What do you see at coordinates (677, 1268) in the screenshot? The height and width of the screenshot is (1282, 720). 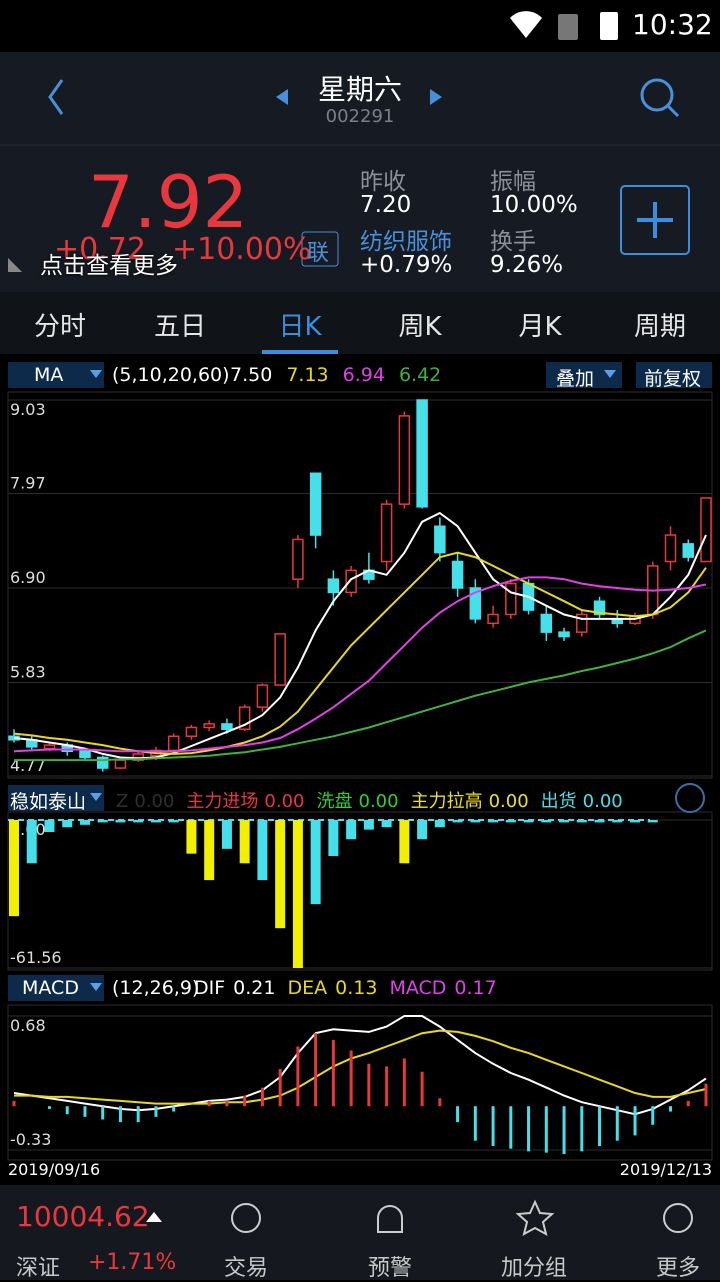 I see `nav-item: 更多` at bounding box center [677, 1268].